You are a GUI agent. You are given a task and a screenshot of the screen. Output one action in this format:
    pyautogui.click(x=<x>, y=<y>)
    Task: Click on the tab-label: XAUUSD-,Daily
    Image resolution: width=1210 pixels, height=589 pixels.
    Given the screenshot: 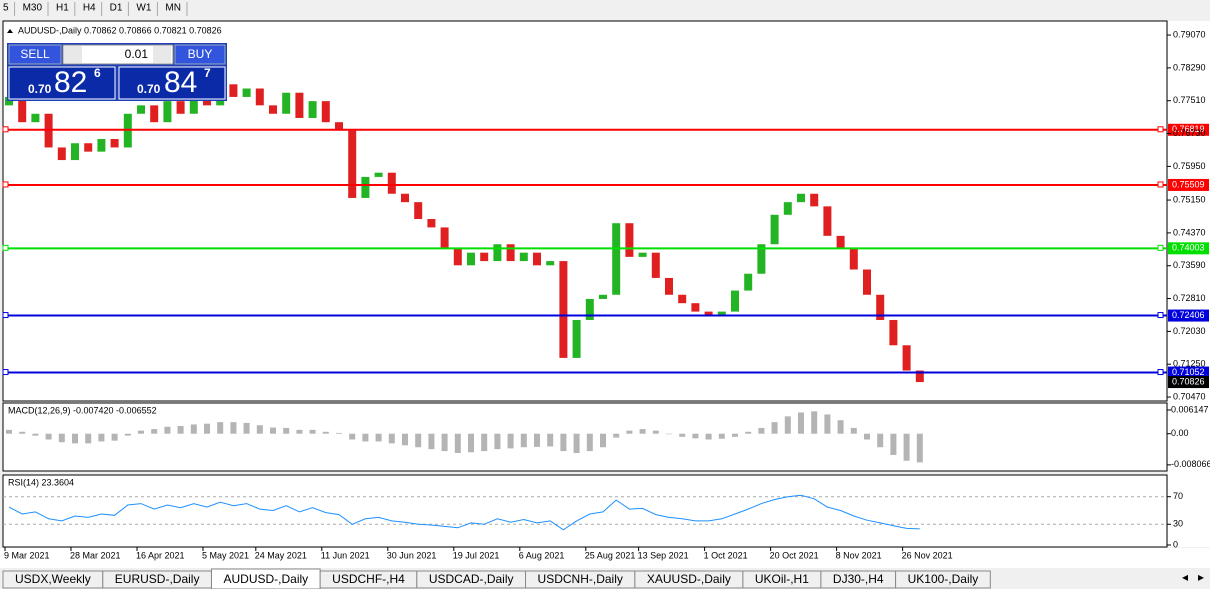 What is the action you would take?
    pyautogui.click(x=689, y=579)
    